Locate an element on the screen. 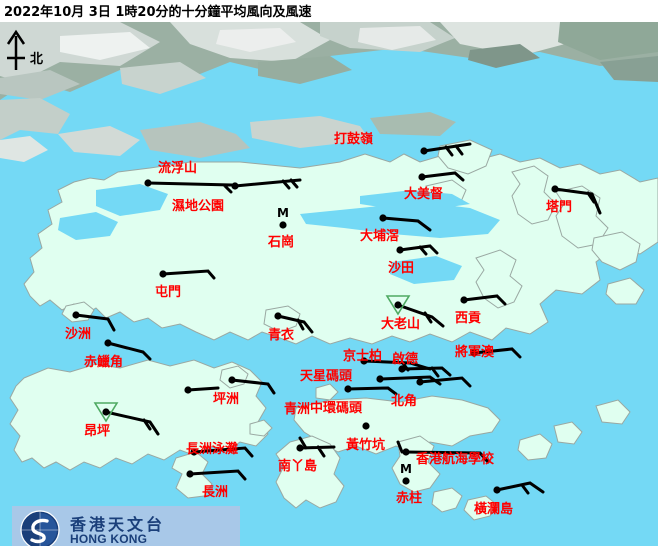  station-label: 石崗 is located at coordinates (280, 242).